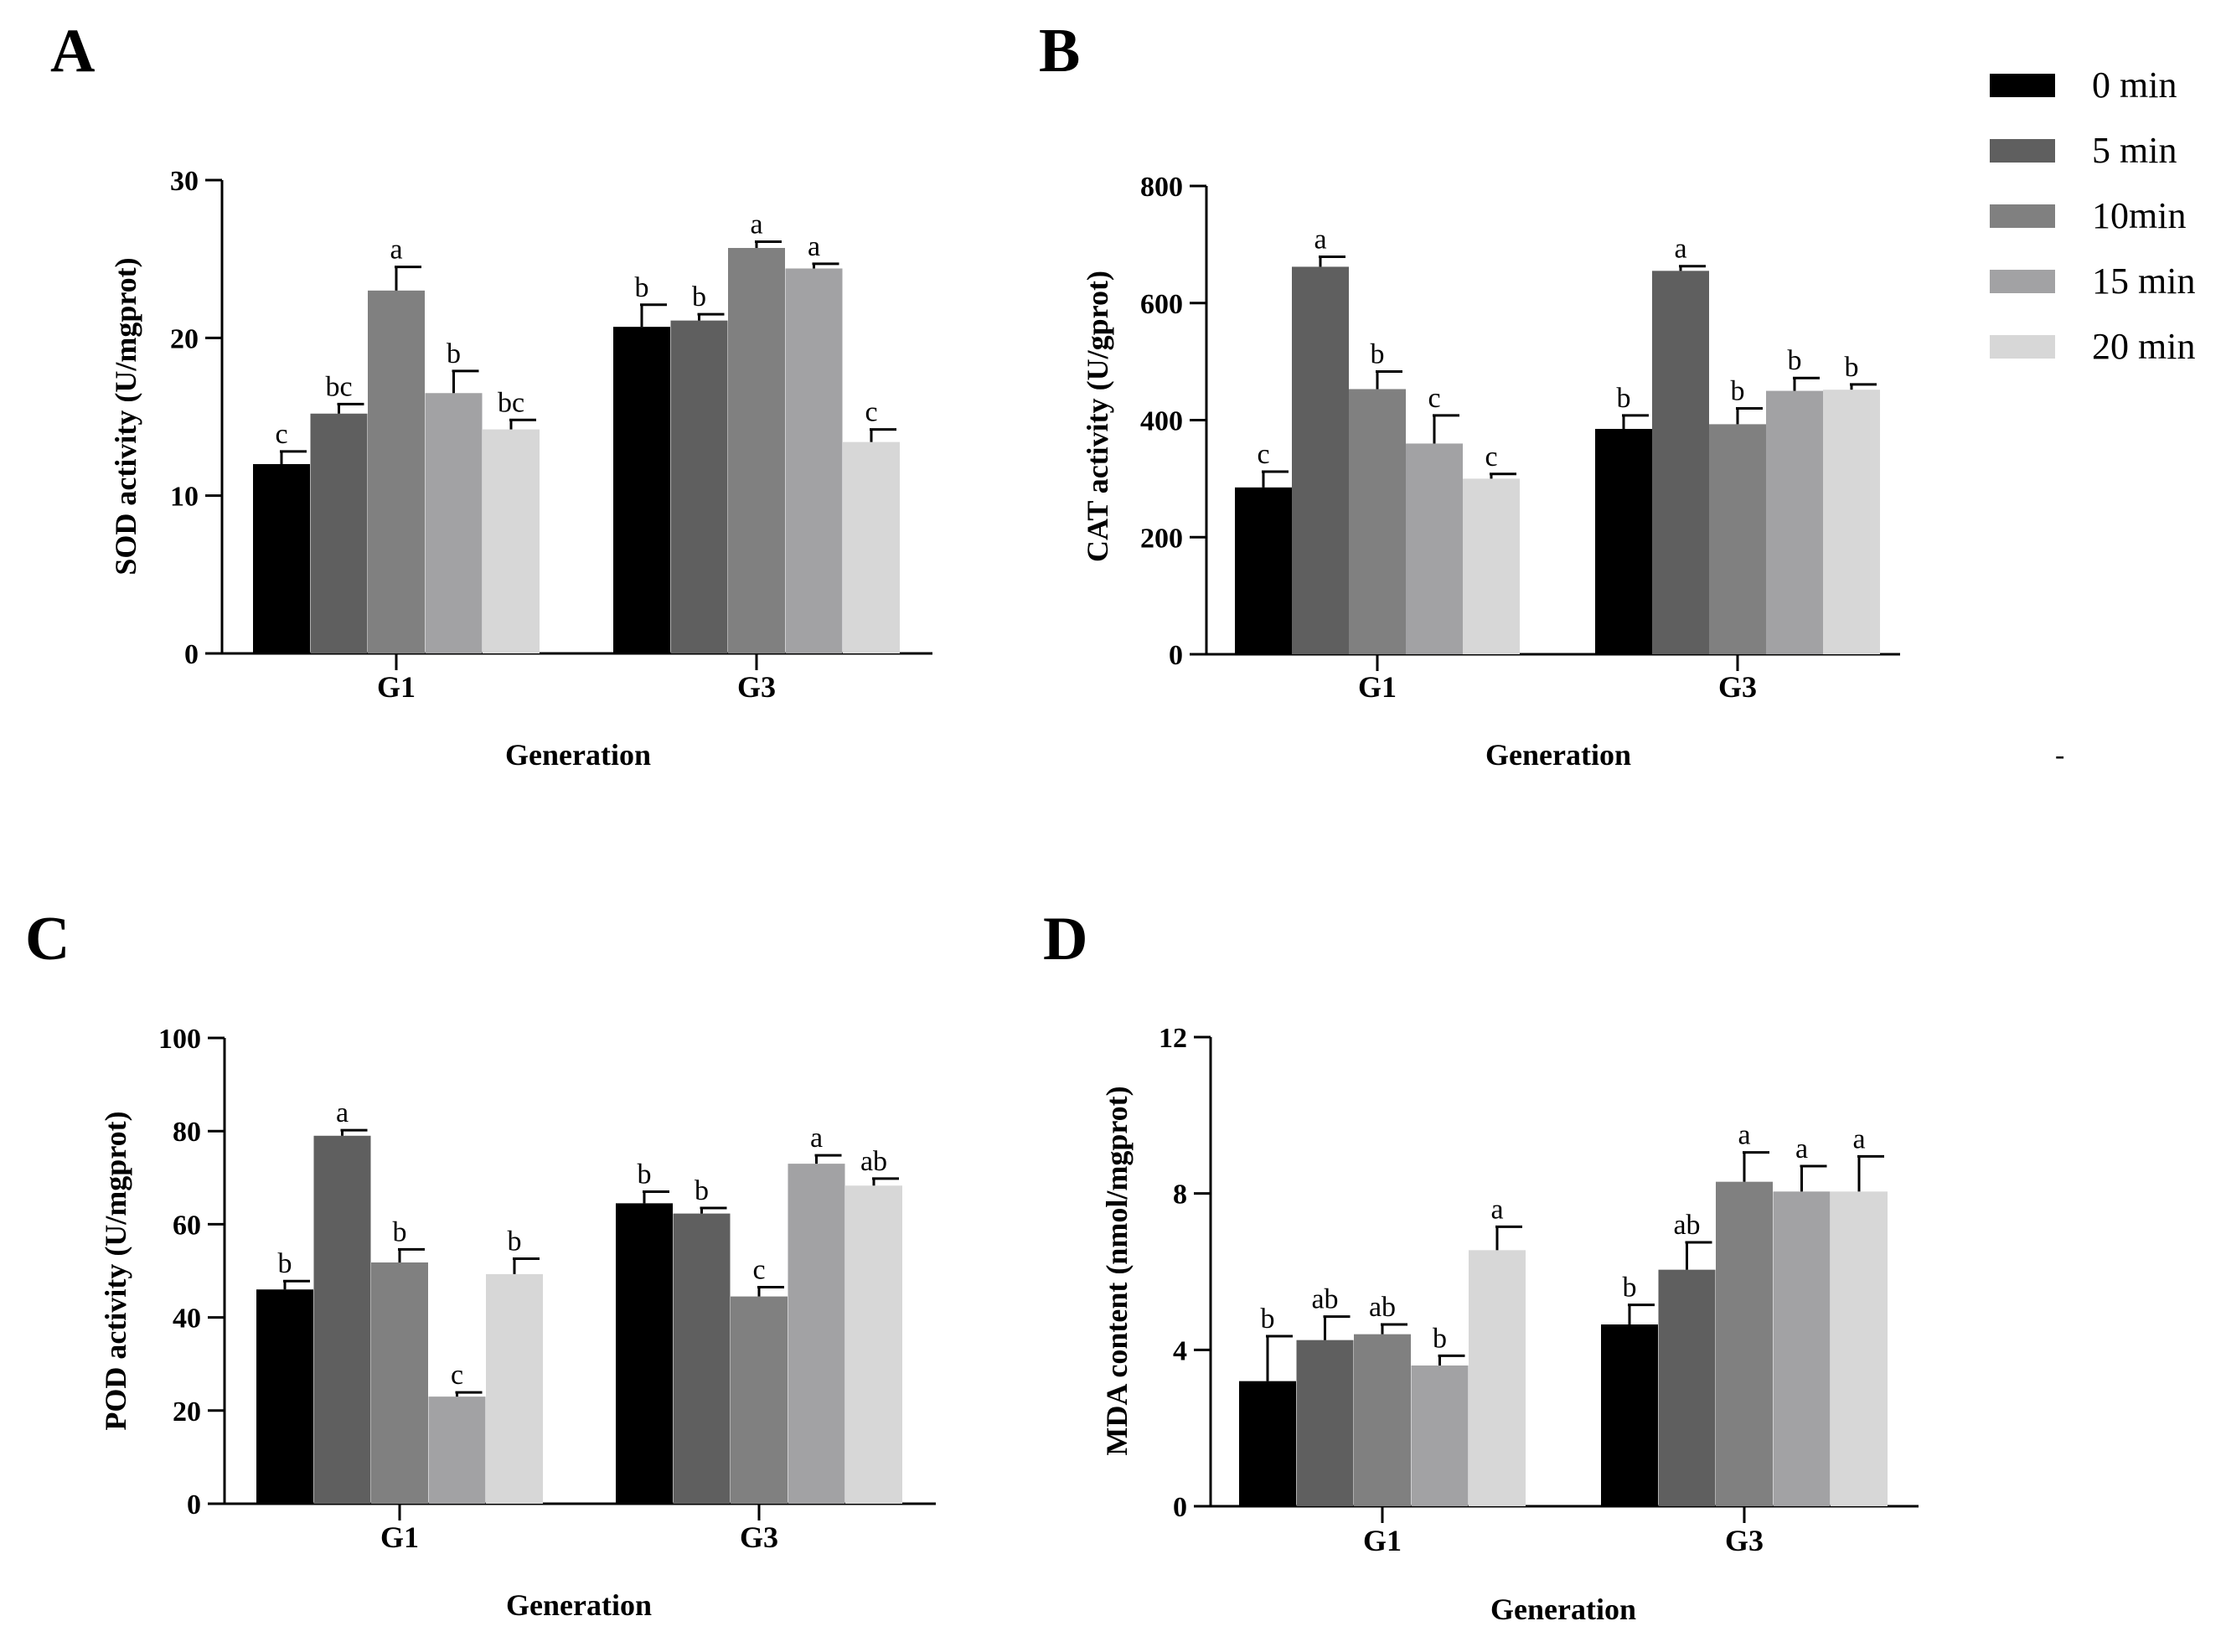  Describe the element at coordinates (1180, 1350) in the screenshot. I see `y-tick-label: 4` at that location.